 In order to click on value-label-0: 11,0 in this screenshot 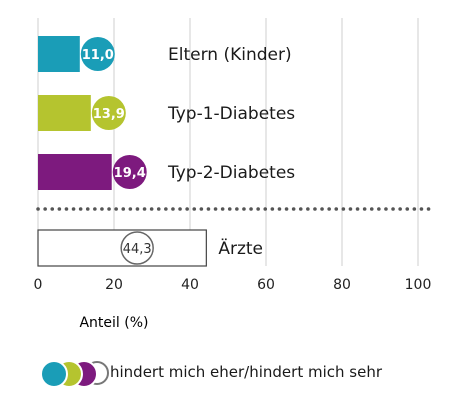, I will do `click(98, 55)`.